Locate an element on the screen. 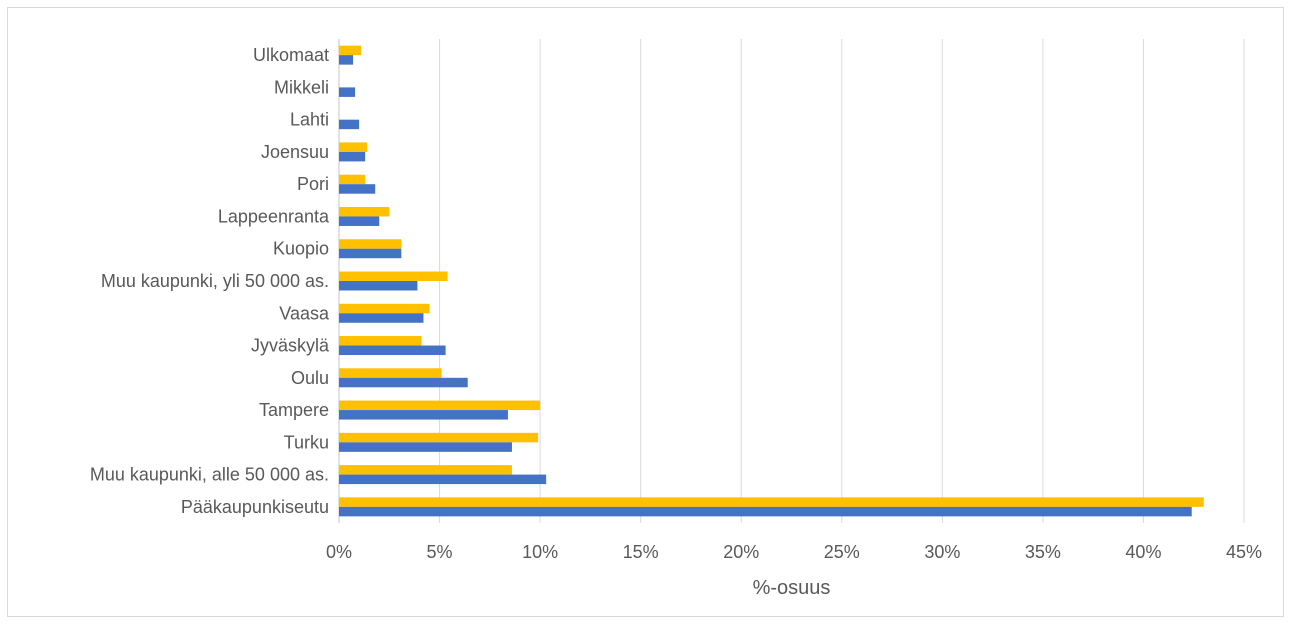  category-label: Joensuu is located at coordinates (295, 152).